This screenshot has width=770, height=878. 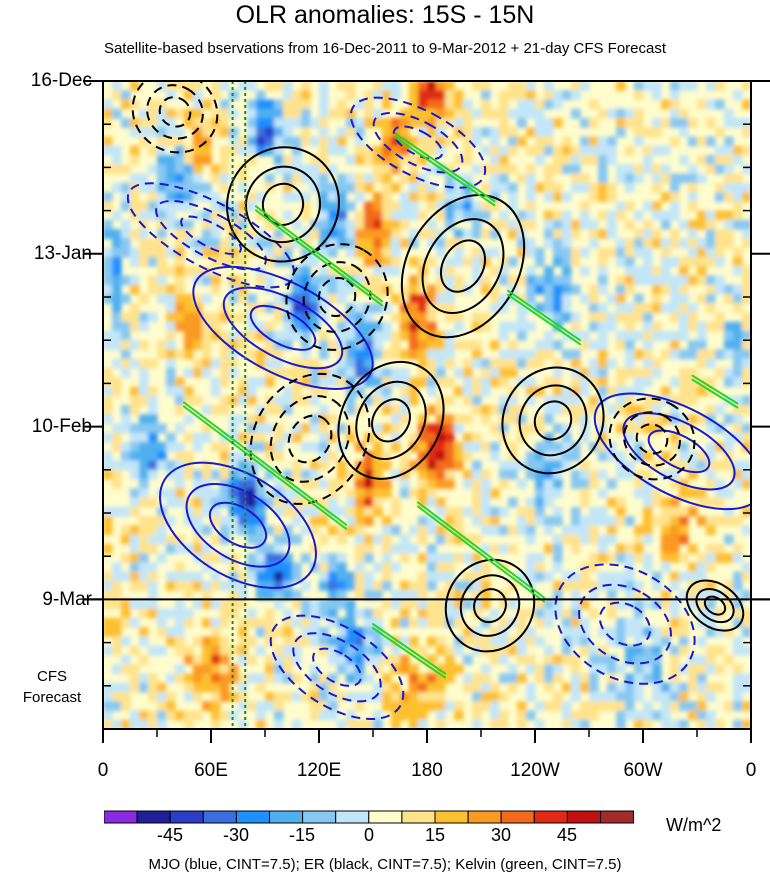 I want to click on x-tick-label: 120E, so click(x=319, y=770).